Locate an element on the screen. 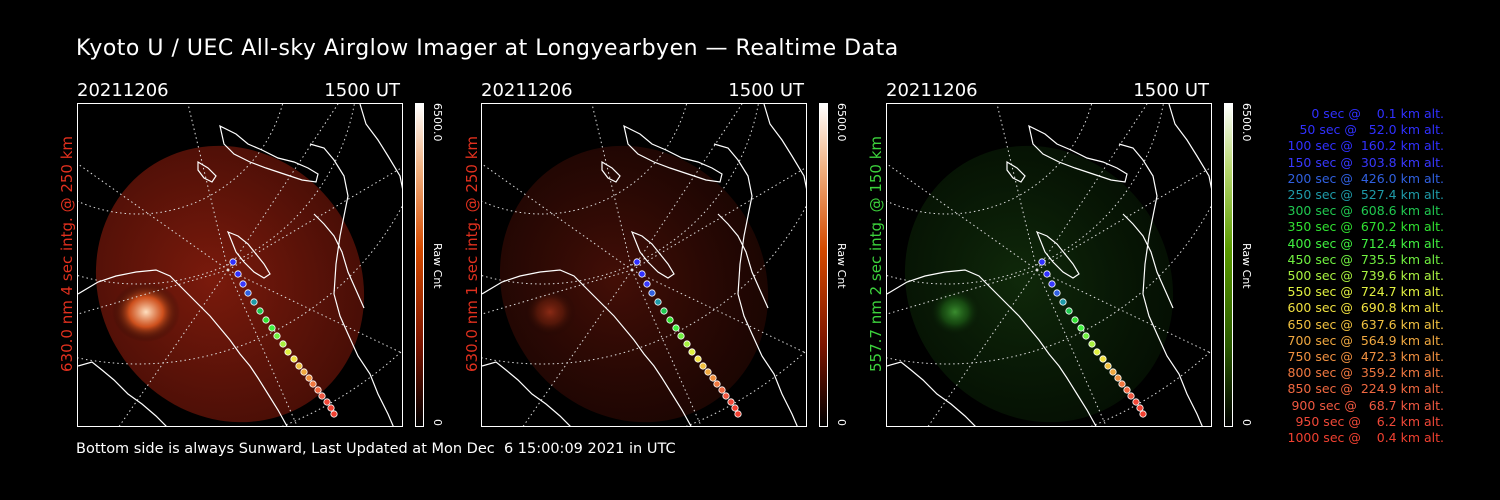 The image size is (1500, 500). panel-3-date: 20211206 is located at coordinates (932, 90).